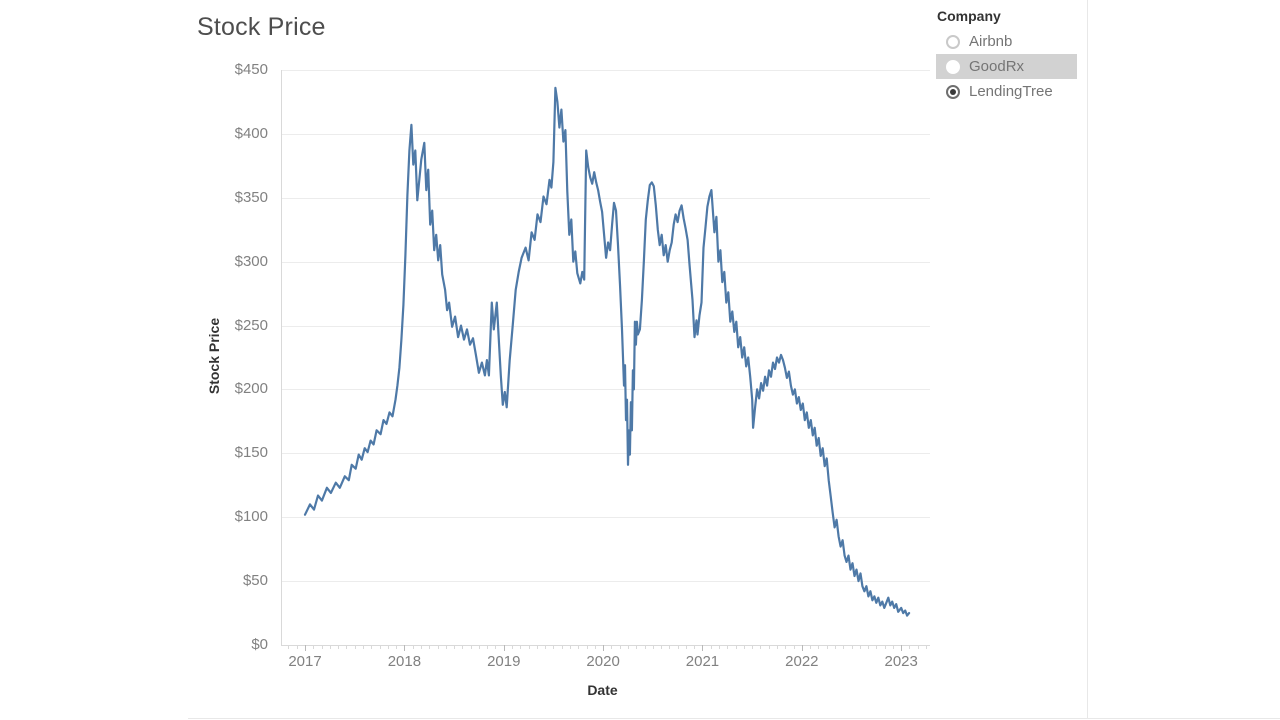  Describe the element at coordinates (305, 661) in the screenshot. I see `x-tick-label: 2017` at that location.